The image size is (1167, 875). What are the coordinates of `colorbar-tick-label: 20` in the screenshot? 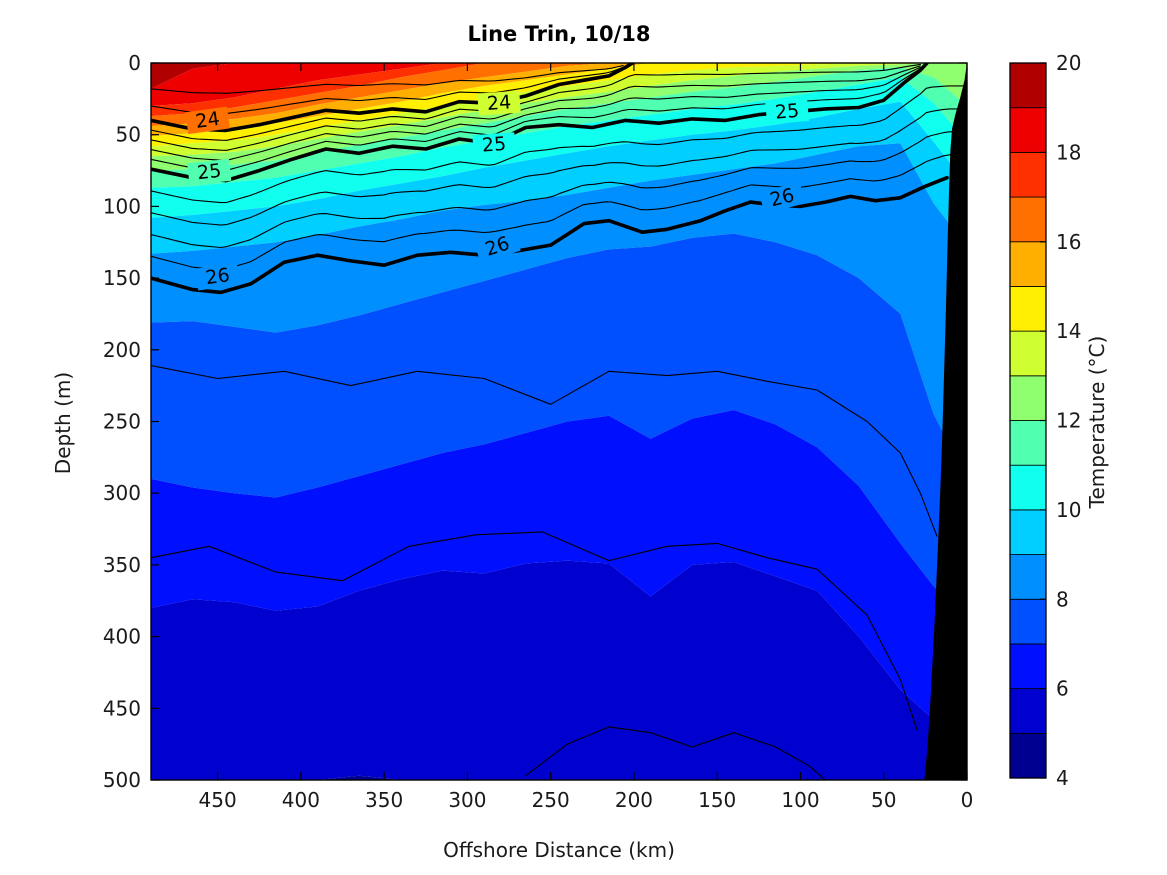 It's located at (1068, 63).